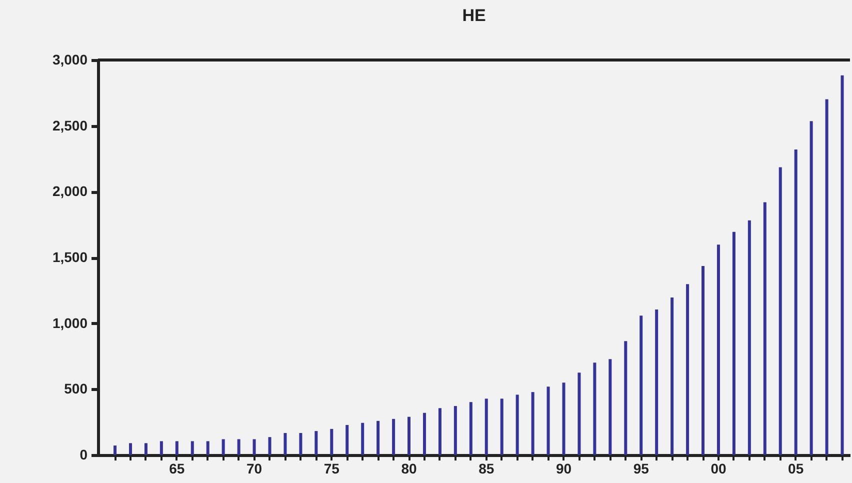 The image size is (852, 483). Describe the element at coordinates (70, 257) in the screenshot. I see `y-tick-label: 1,500` at that location.